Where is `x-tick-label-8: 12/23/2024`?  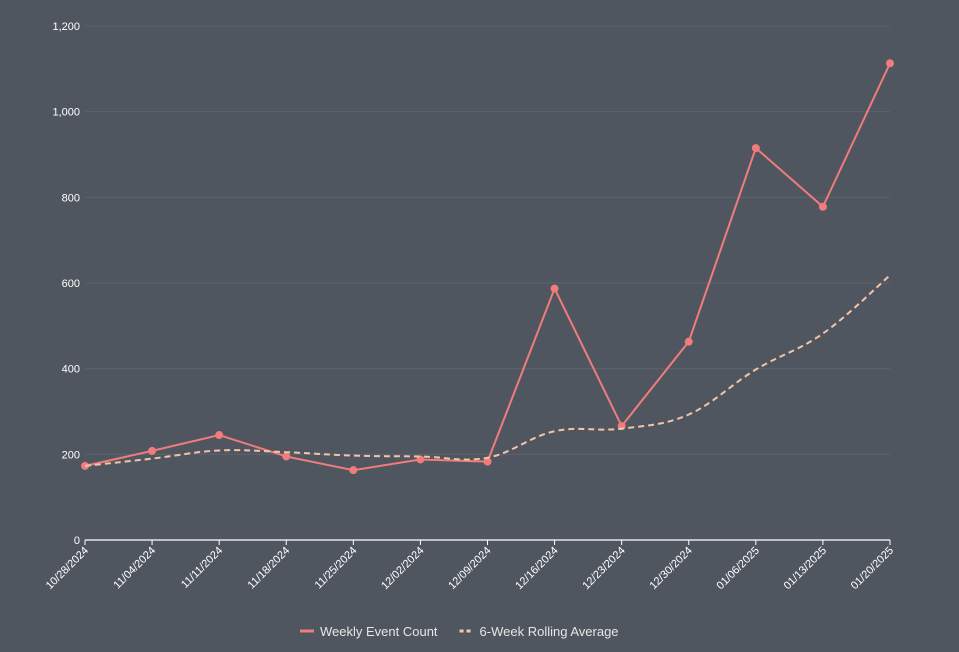 x-tick-label-8: 12/23/2024 is located at coordinates (603, 568).